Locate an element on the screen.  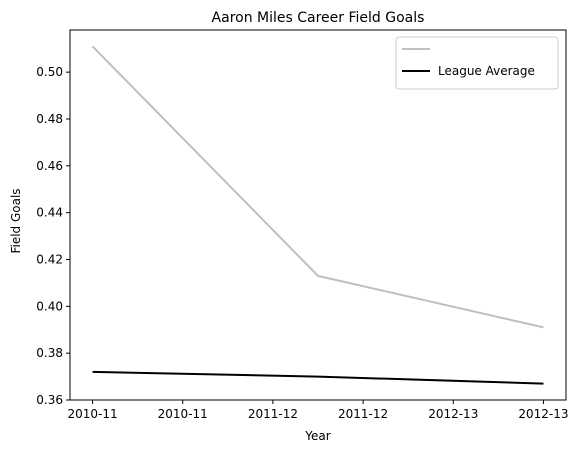
x-axis-title: Year is located at coordinates (317, 436).